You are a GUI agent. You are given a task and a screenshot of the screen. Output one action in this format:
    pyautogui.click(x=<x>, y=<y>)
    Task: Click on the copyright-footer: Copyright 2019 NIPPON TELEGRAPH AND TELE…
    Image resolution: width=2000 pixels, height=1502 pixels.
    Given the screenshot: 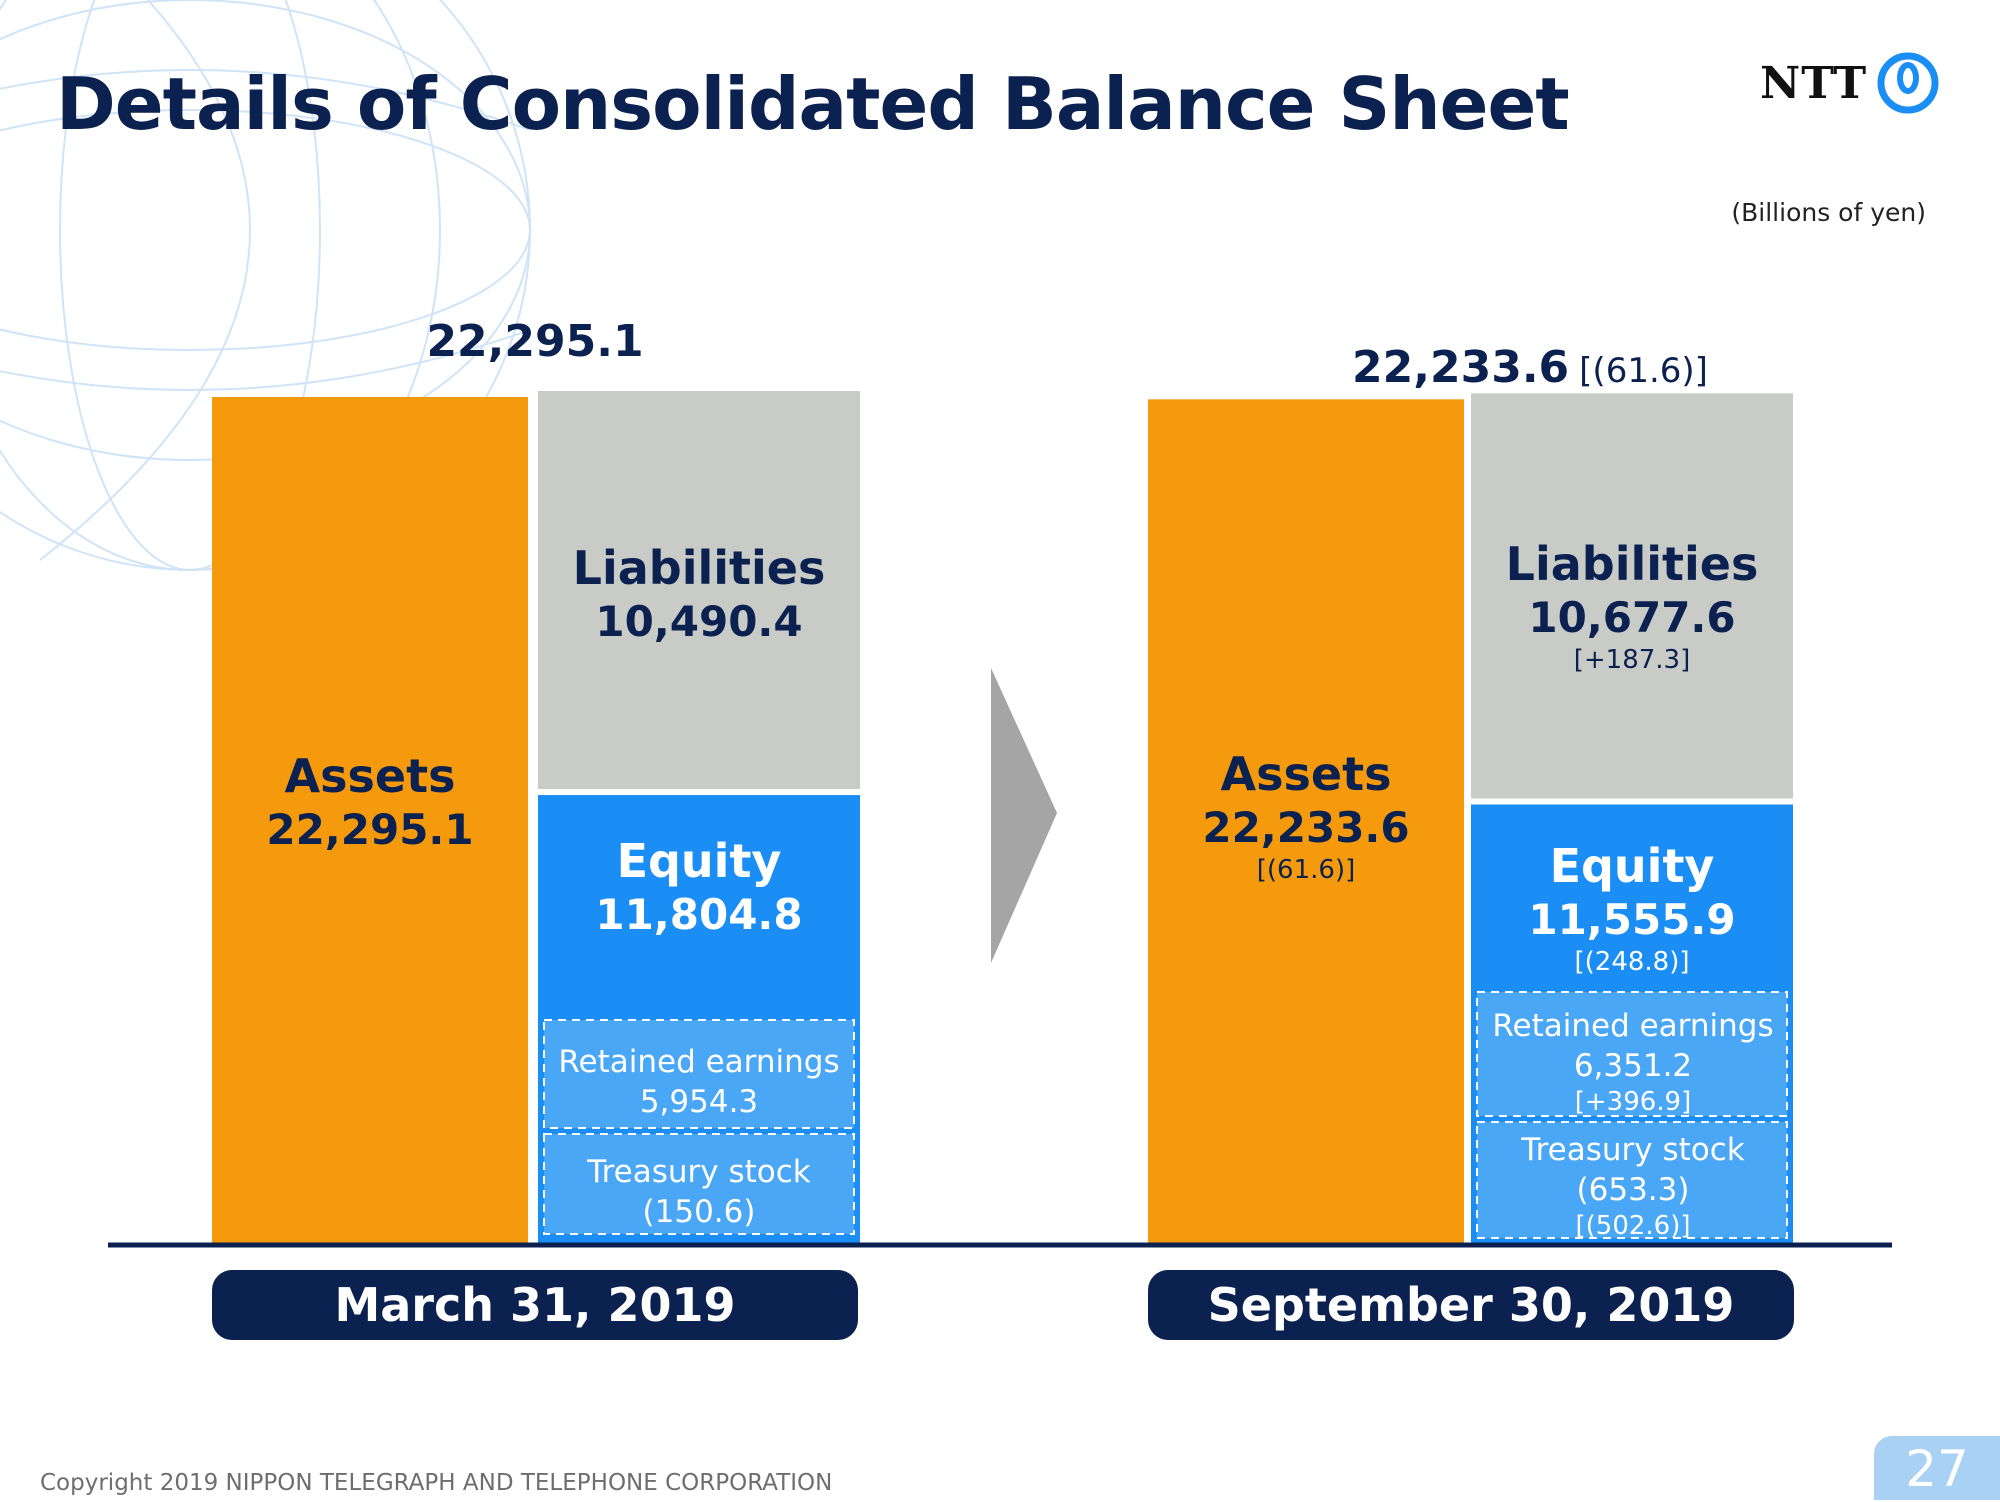 What is the action you would take?
    pyautogui.click(x=436, y=1483)
    